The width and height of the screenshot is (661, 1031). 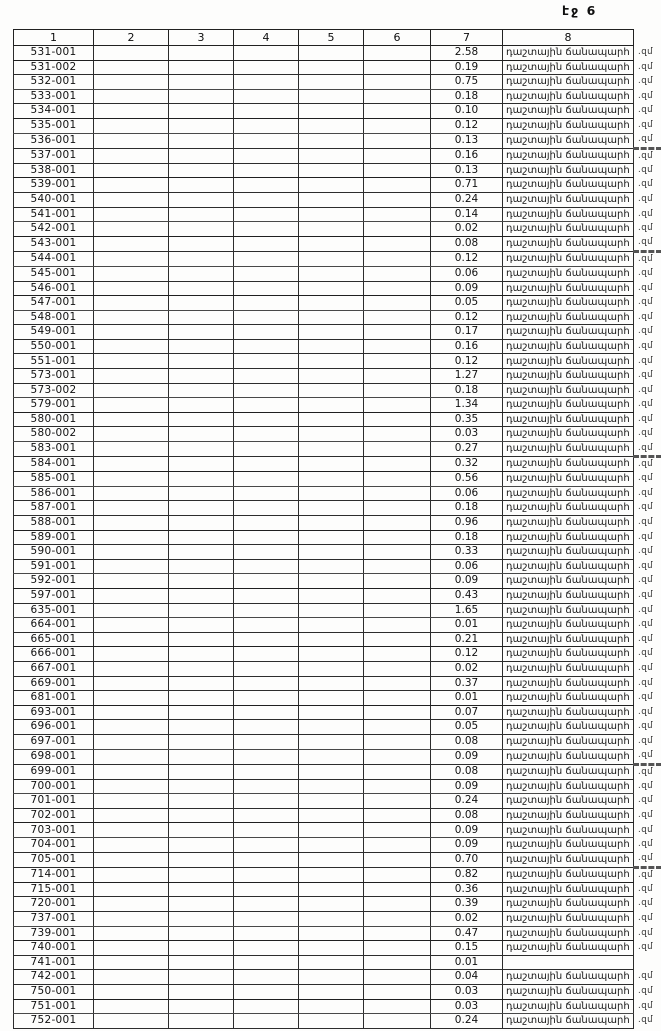 What do you see at coordinates (53, 317) in the screenshot?
I see `parcel-code-cell: 548-001` at bounding box center [53, 317].